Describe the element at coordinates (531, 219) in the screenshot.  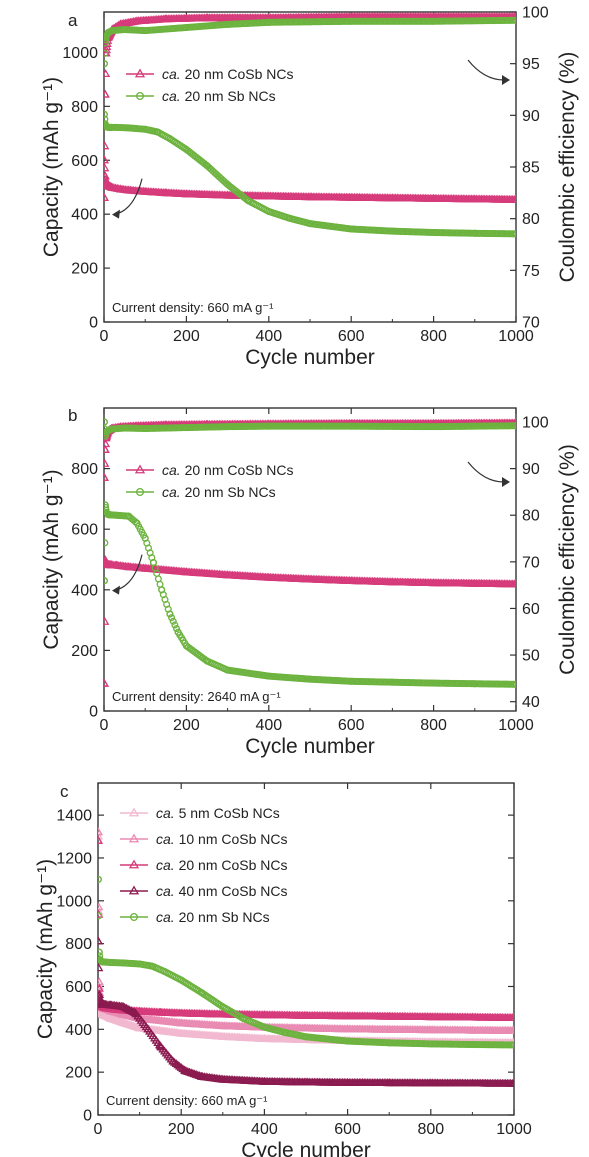
I see `y2-tick-label: 80` at that location.